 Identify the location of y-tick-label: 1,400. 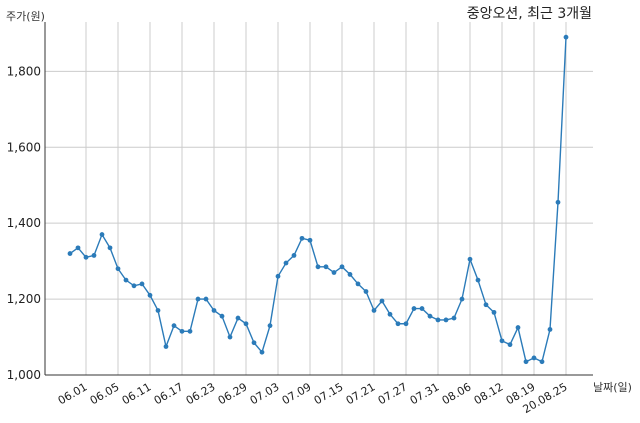
(24, 223).